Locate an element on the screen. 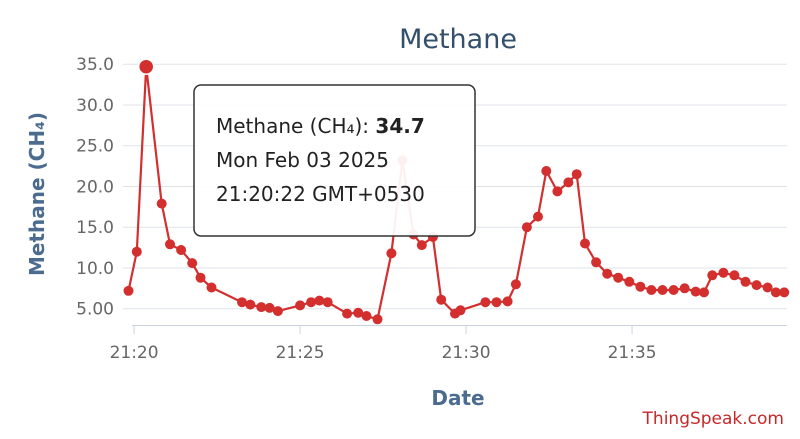  chart-title: Methane is located at coordinates (458, 39).